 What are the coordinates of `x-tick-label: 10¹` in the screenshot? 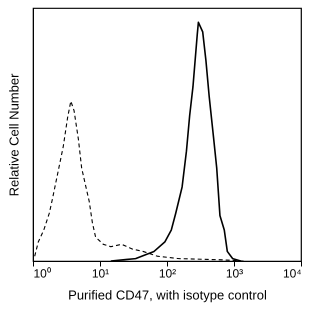 It's located at (101, 273).